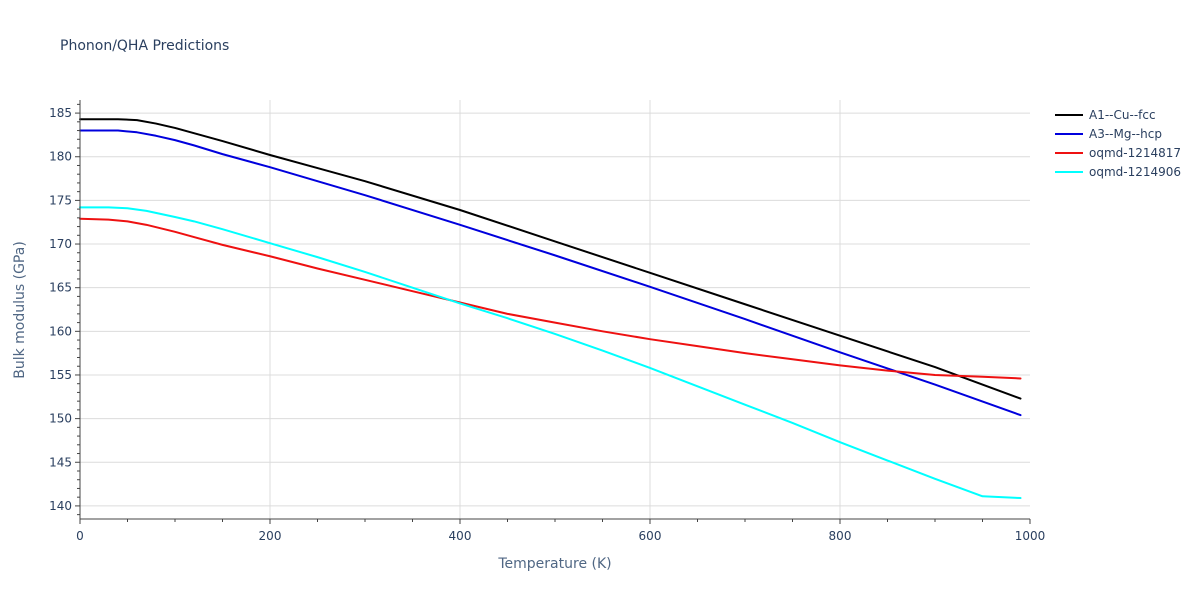  What do you see at coordinates (554, 564) in the screenshot?
I see `x-axis-title: Temperature (K)` at bounding box center [554, 564].